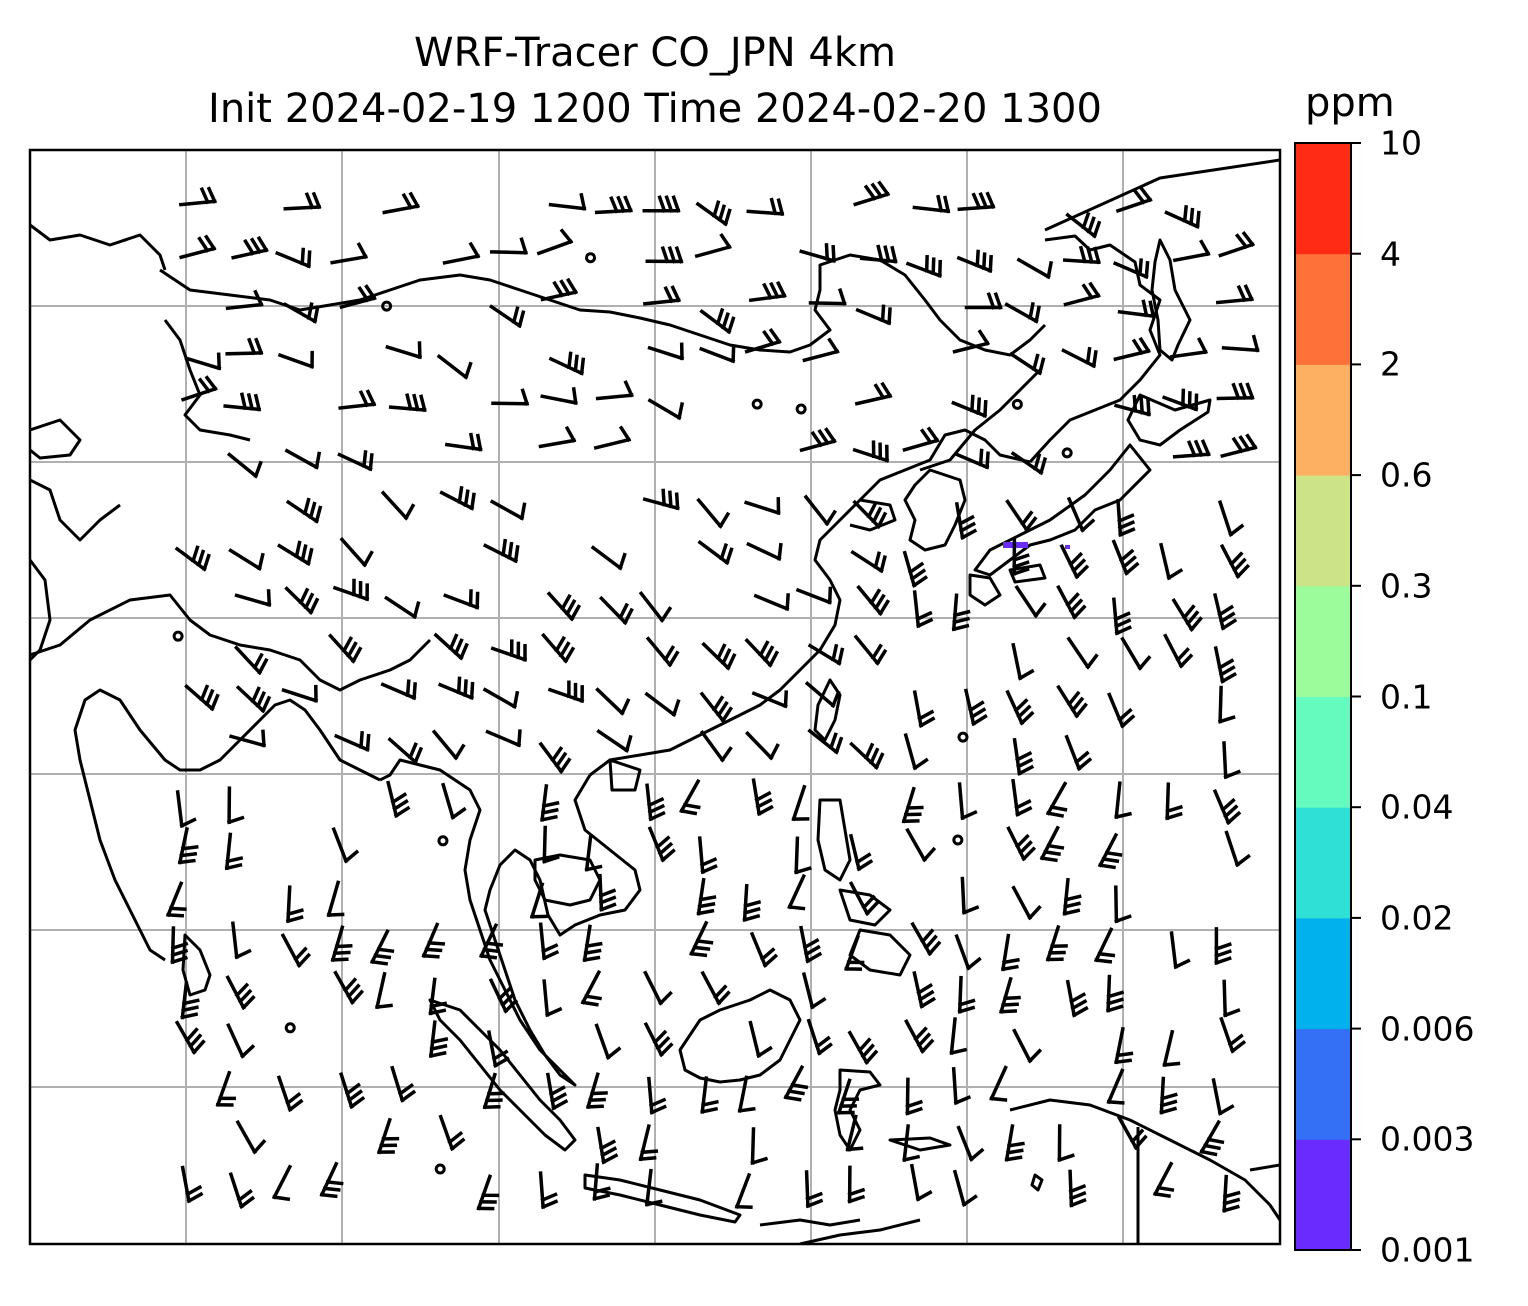 Image resolution: width=1528 pixels, height=1306 pixels. I want to click on coastline-sulawesi, so click(857, 1110).